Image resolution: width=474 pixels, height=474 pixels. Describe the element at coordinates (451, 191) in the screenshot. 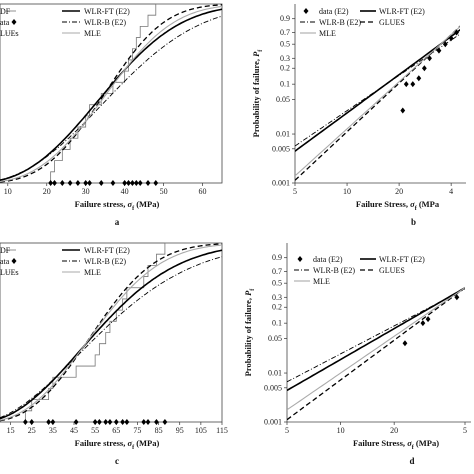

I see `x-tick-label: 4` at that location.